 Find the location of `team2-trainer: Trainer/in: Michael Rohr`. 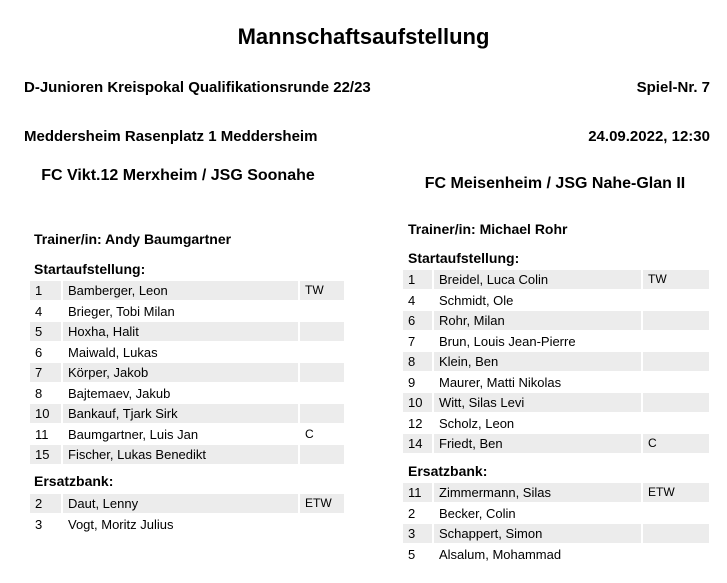

team2-trainer: Trainer/in: Michael Rohr is located at coordinates (488, 229).